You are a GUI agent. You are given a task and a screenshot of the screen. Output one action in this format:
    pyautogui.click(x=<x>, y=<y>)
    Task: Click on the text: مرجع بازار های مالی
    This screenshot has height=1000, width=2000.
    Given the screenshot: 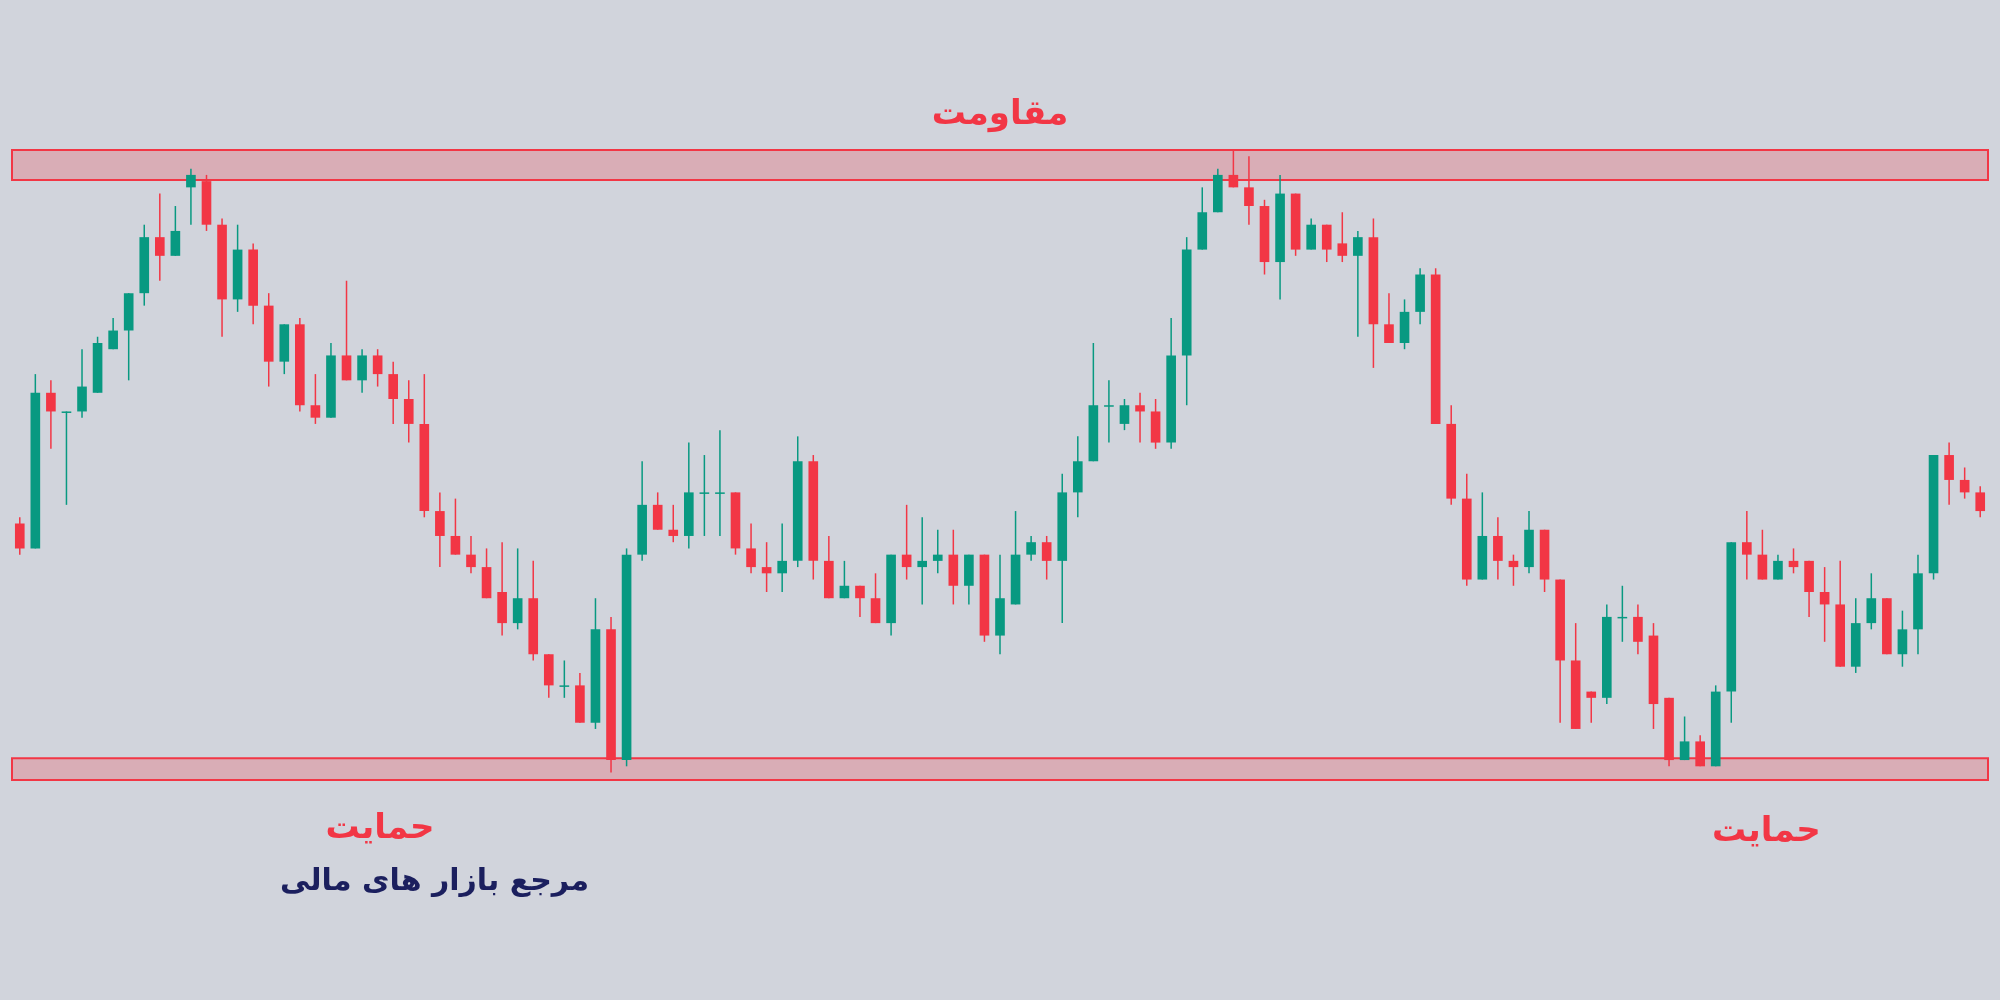 What is the action you would take?
    pyautogui.click(x=435, y=879)
    